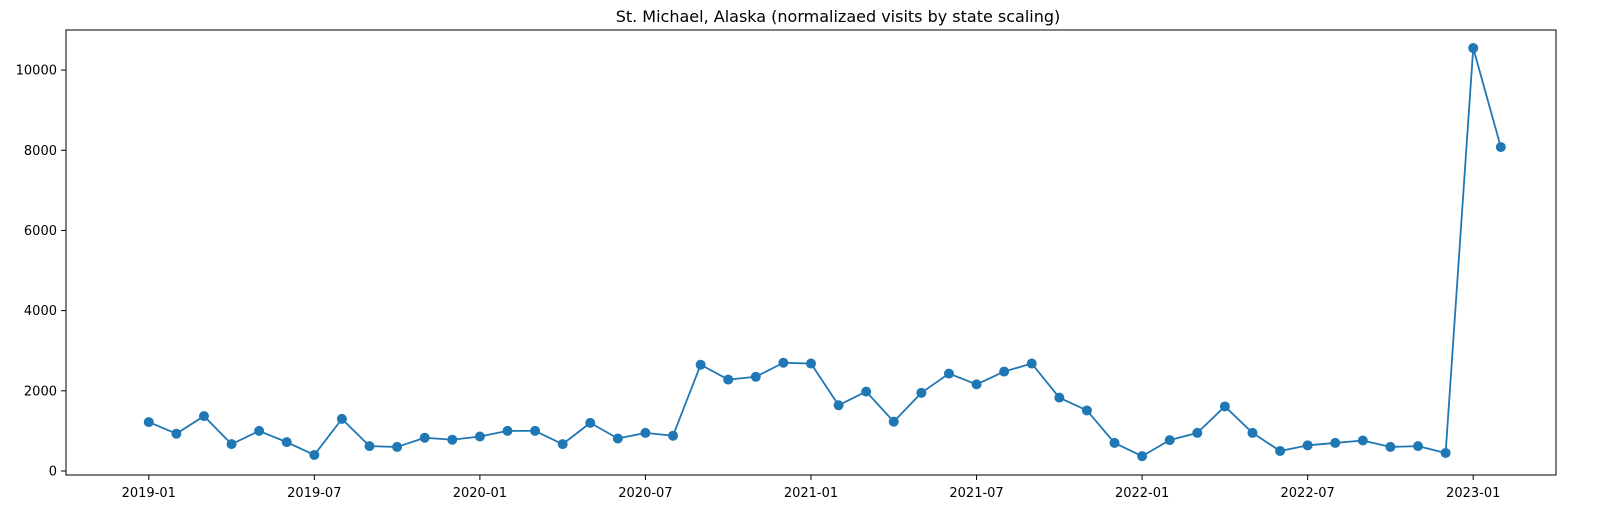 The width and height of the screenshot is (1624, 526). What do you see at coordinates (480, 493) in the screenshot?
I see `x-tick-label: 2020-01` at bounding box center [480, 493].